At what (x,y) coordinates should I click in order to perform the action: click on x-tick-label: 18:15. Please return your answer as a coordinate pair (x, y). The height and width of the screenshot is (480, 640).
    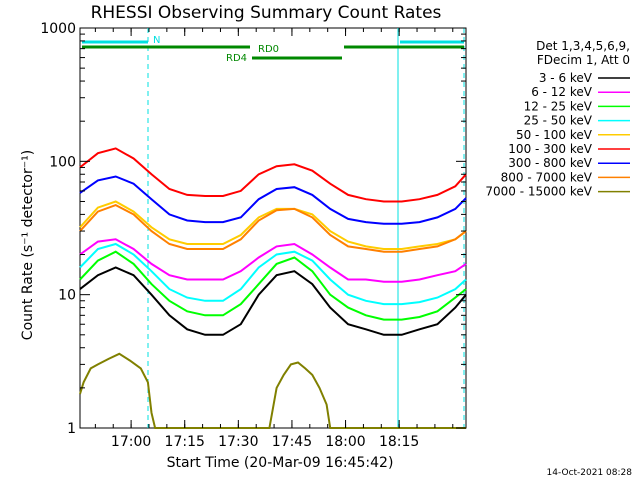
    Looking at the image, I should click on (399, 442).